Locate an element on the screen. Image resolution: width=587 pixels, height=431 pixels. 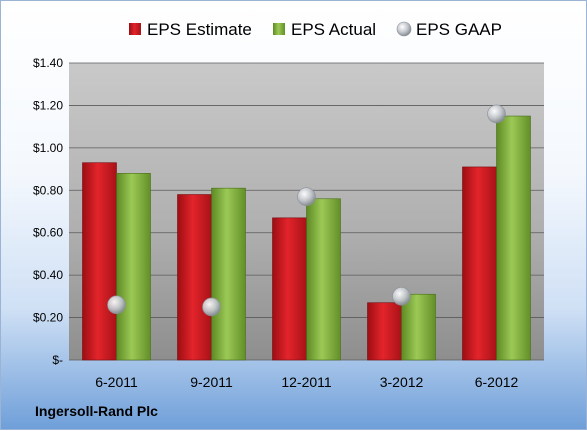
y-tick-label: $0.40 is located at coordinates (48, 275).